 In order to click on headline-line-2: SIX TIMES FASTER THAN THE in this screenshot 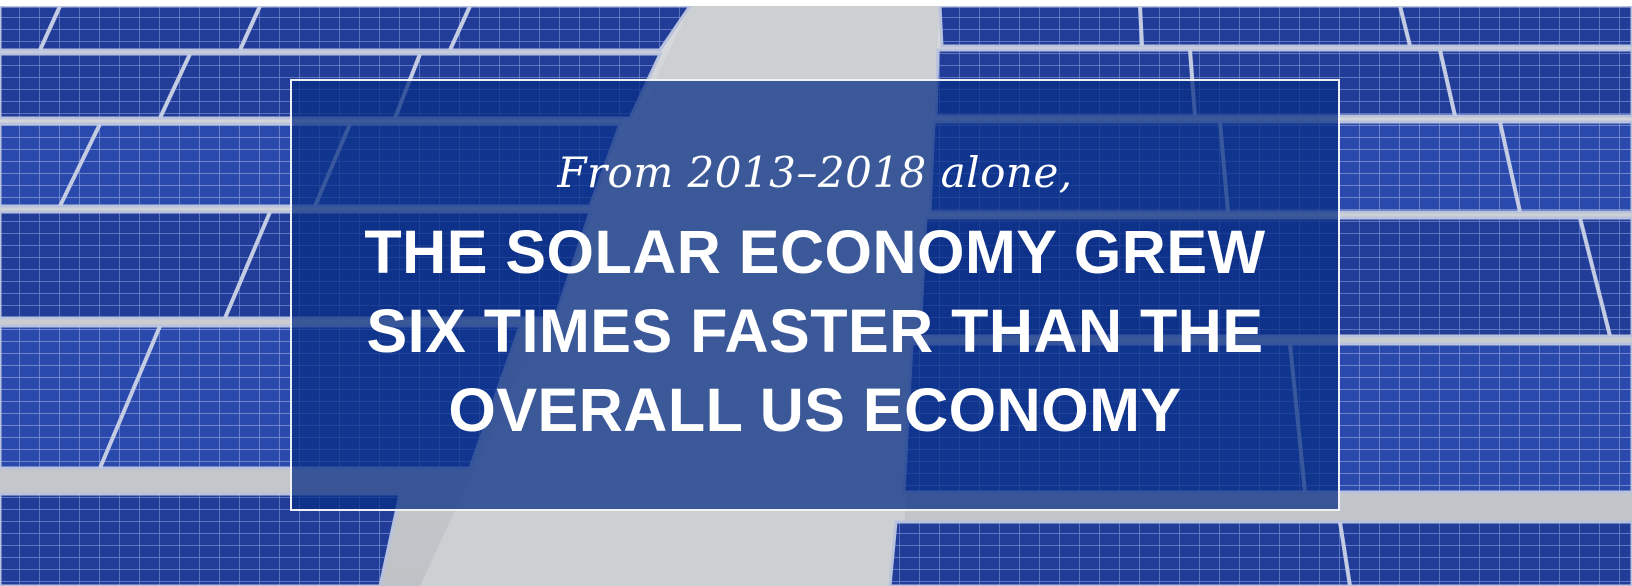, I will do `click(815, 331)`.